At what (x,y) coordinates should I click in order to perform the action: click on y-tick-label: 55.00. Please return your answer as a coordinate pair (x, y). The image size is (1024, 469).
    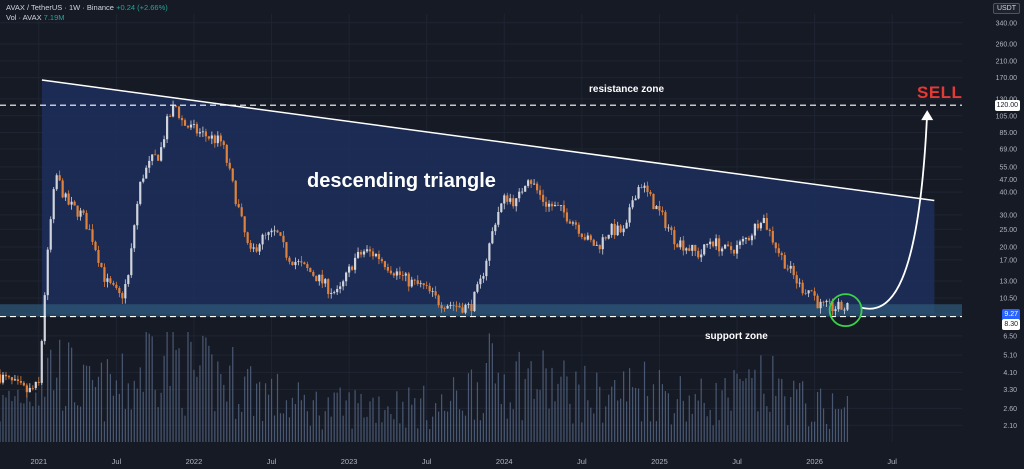
    Looking at the image, I should click on (1008, 167).